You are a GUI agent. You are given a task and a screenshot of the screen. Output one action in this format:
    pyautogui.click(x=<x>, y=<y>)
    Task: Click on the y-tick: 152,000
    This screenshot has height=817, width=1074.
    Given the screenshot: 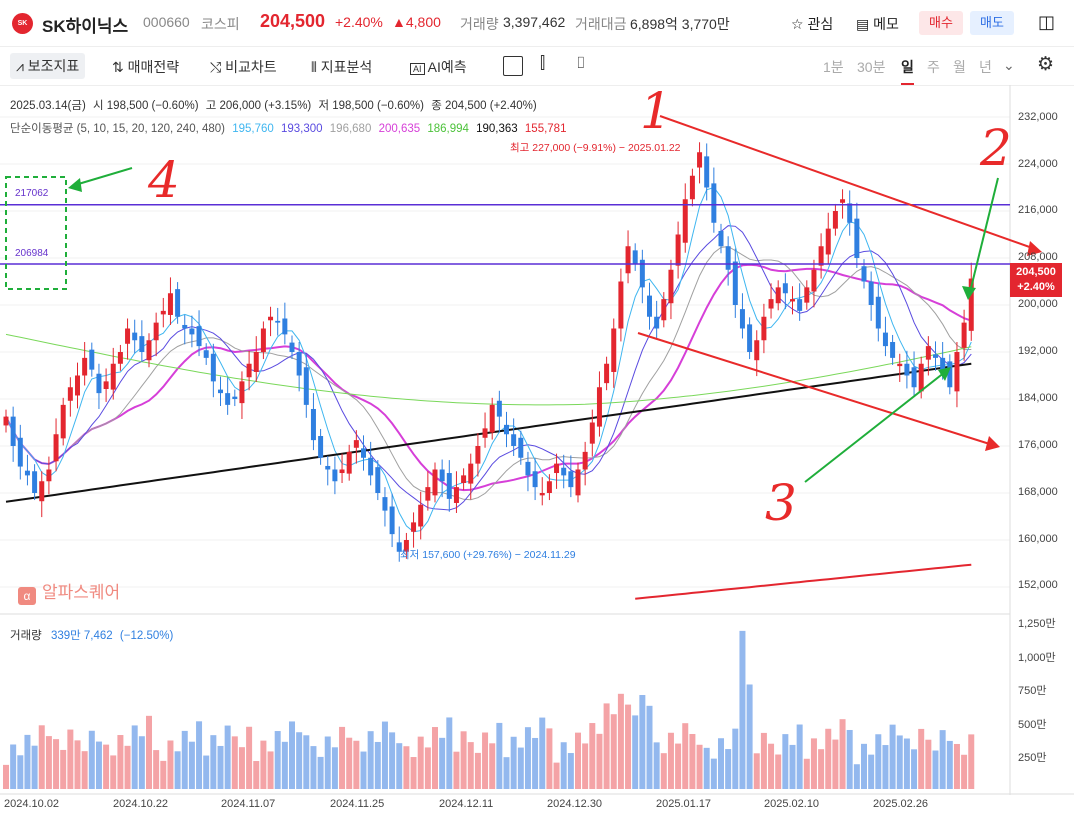 What is the action you would take?
    pyautogui.click(x=1038, y=585)
    